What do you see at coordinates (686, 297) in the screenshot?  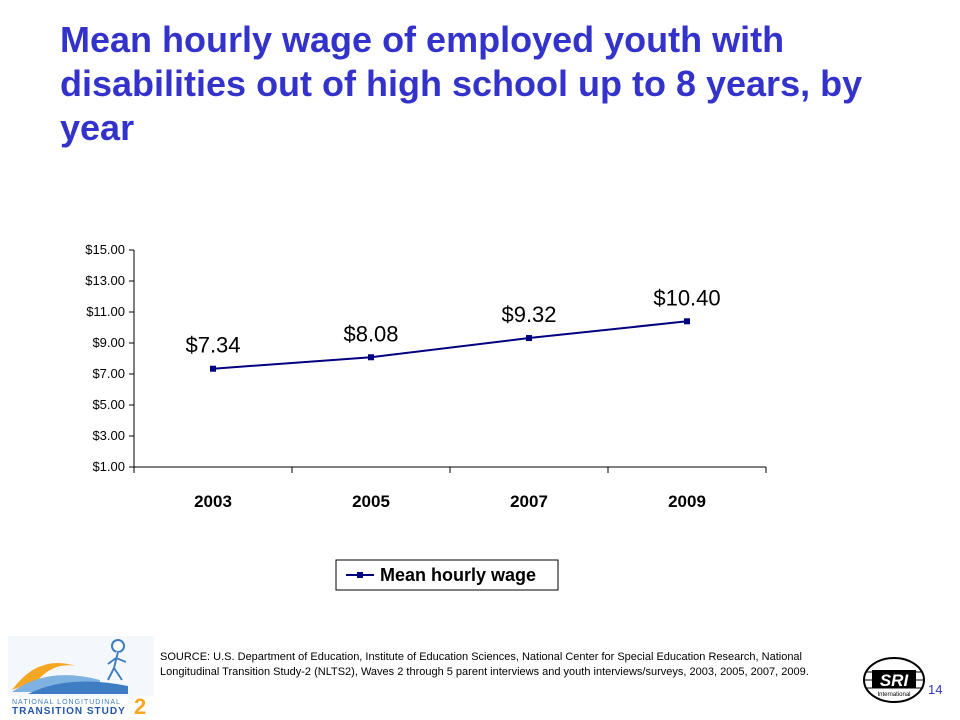 I see `data-label: $10.40` at bounding box center [686, 297].